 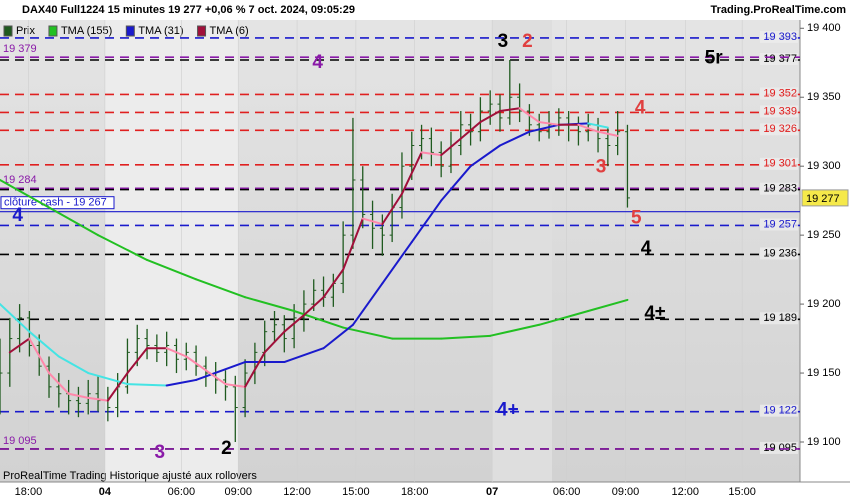 I want to click on level-label: 19 393, so click(x=780, y=37).